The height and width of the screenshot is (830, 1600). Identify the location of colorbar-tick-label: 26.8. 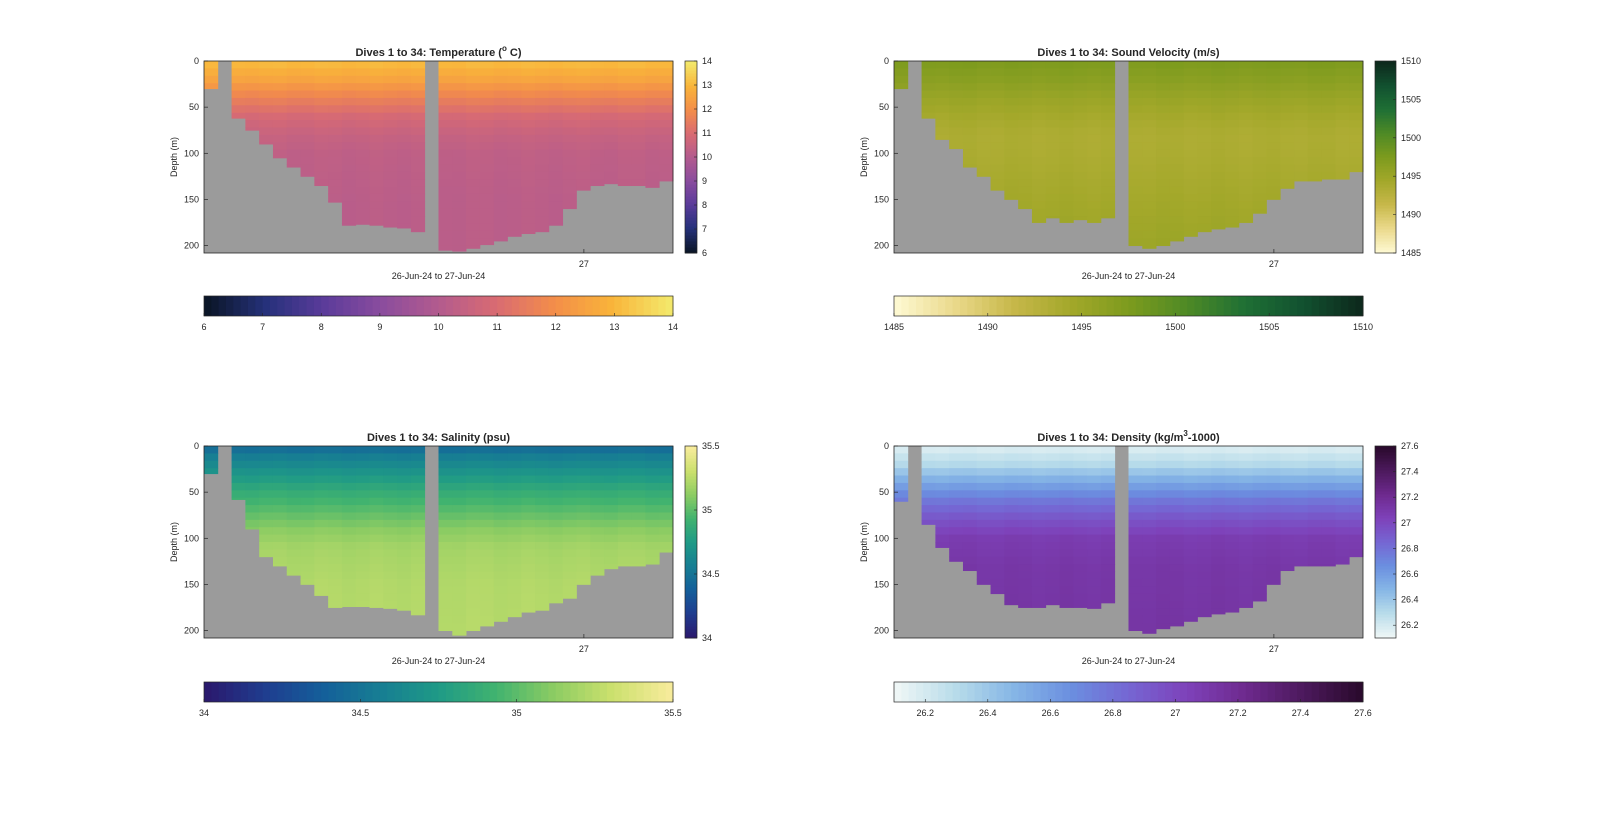
(1410, 548).